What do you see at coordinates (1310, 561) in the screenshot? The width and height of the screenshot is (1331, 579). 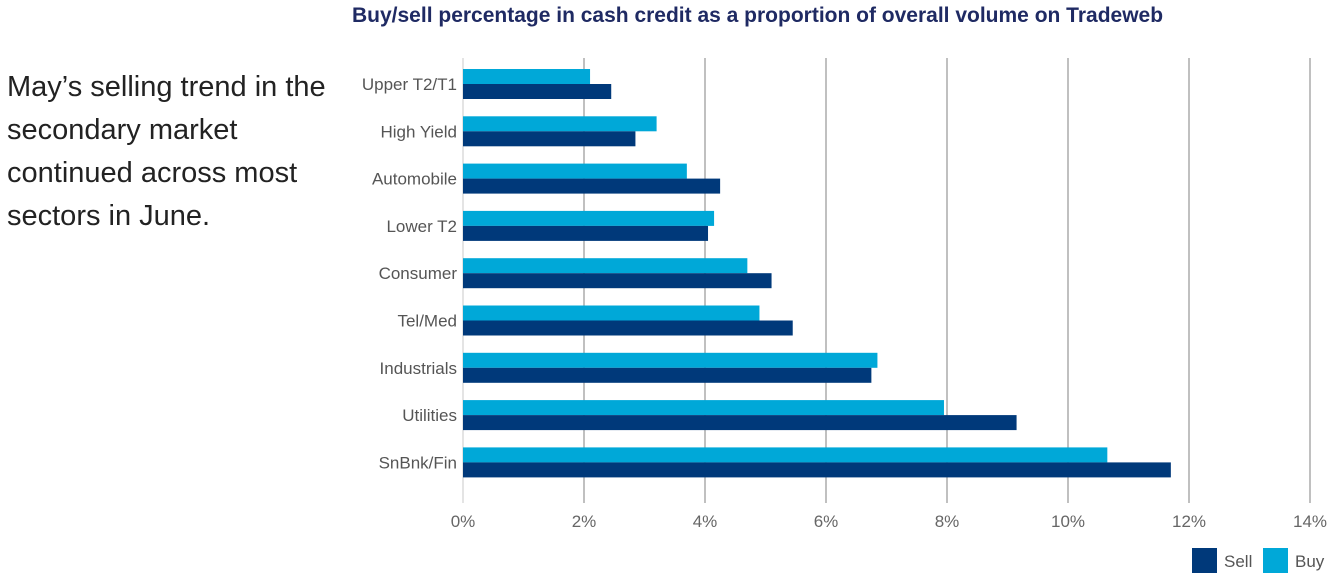 I see `legend-label-buy: Buy` at bounding box center [1310, 561].